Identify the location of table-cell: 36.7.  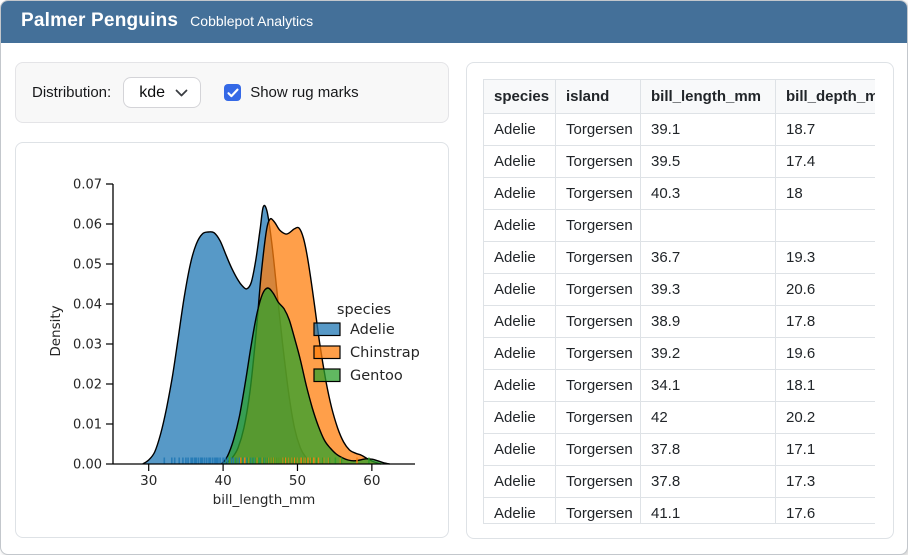
(708, 257).